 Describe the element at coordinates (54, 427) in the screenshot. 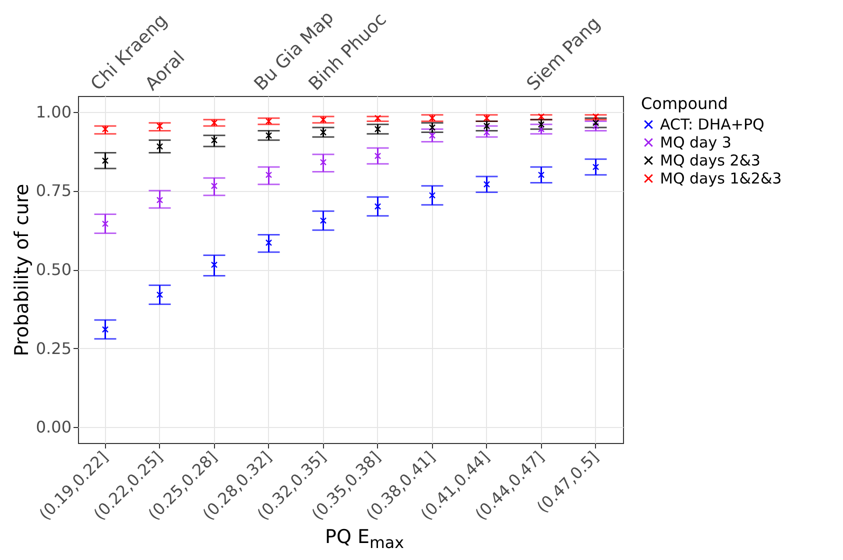

I see `y-tick-label: 0.00` at that location.